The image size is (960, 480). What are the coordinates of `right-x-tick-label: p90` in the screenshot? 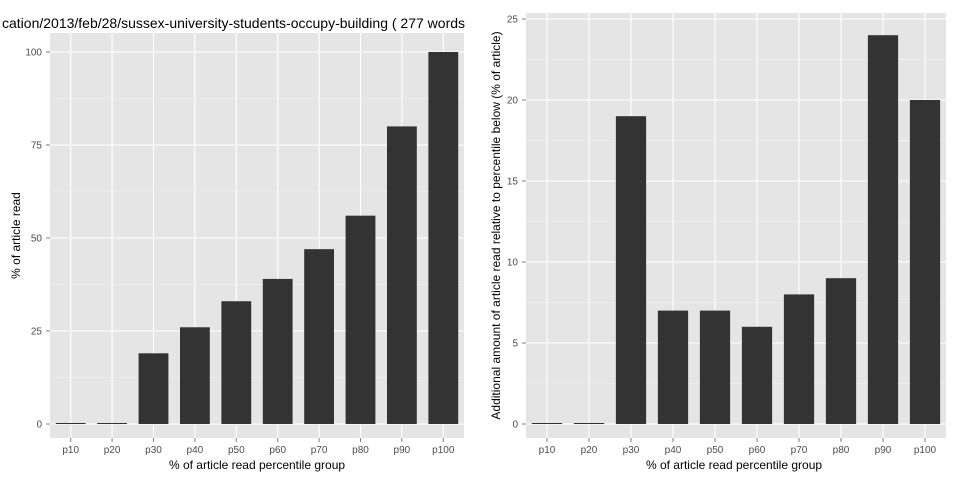 It's located at (883, 450).